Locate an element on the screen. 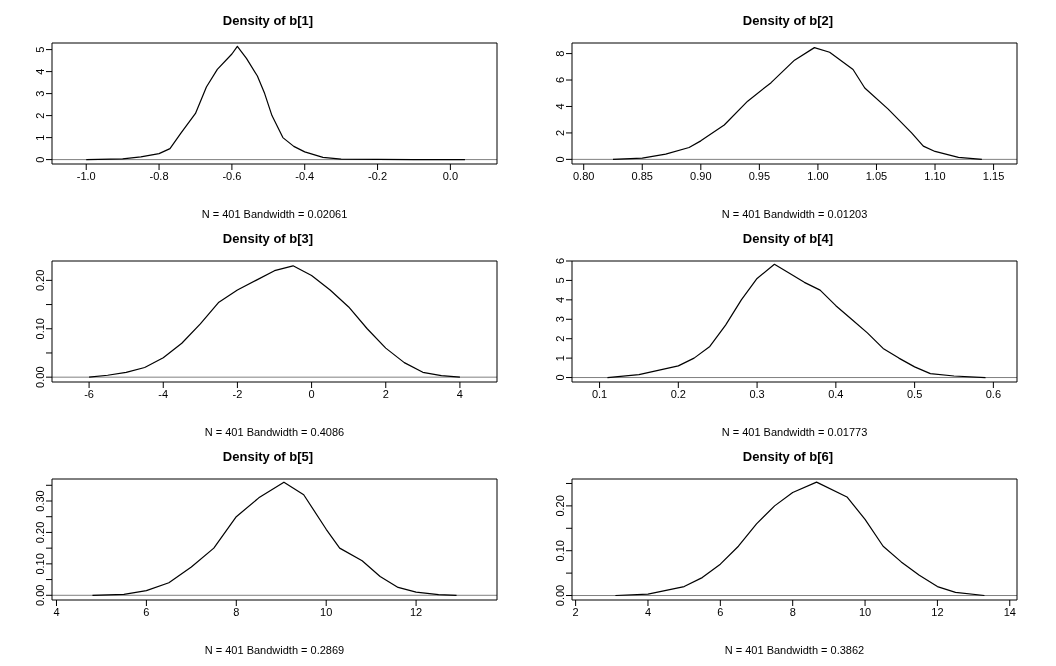 The image size is (1056, 666). x-tick-label: 0.80 is located at coordinates (584, 175).